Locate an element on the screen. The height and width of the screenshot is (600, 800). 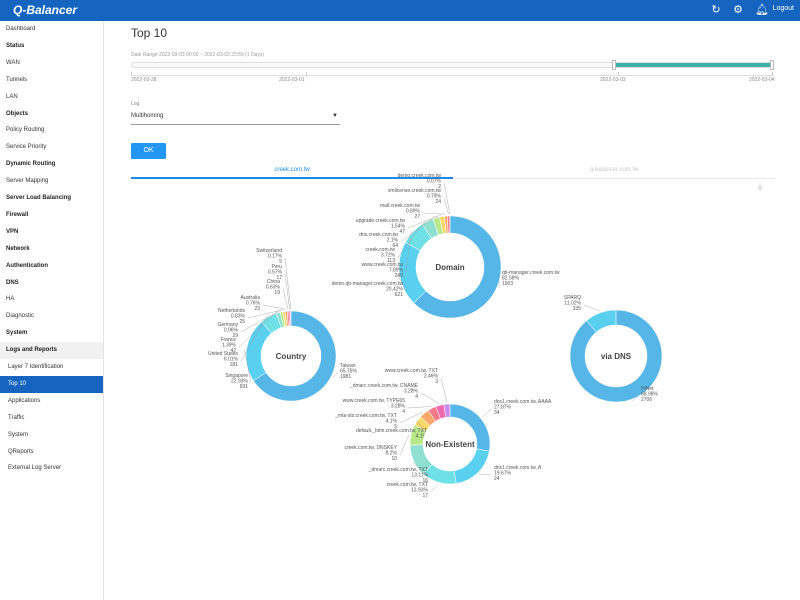
sidebar-item-wan: WAN is located at coordinates (13, 62).